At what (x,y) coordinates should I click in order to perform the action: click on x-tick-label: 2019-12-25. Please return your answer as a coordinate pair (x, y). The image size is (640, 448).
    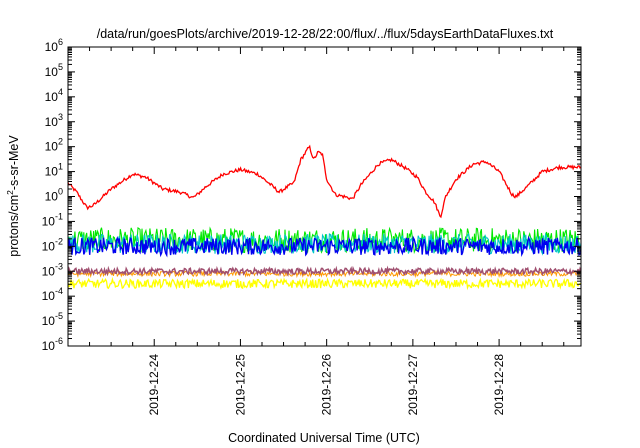
    Looking at the image, I should click on (240, 385).